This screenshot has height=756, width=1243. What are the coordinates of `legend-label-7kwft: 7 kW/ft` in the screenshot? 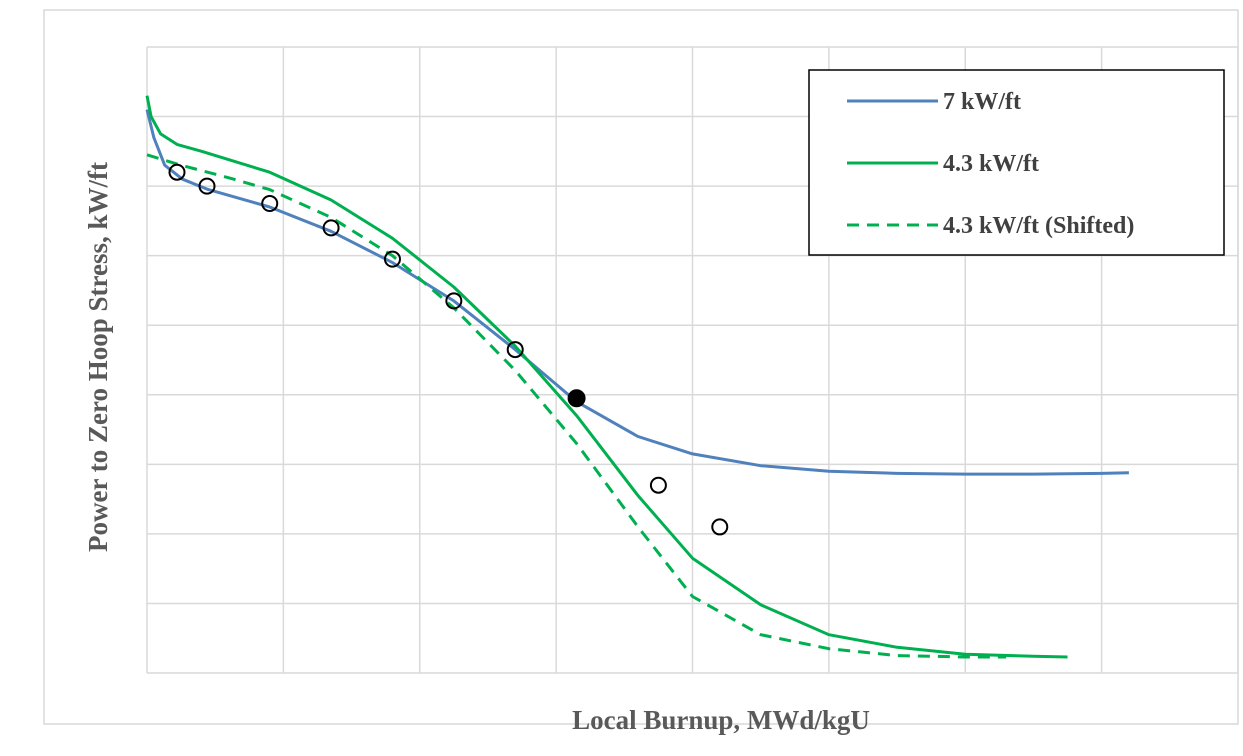 It's located at (982, 102).